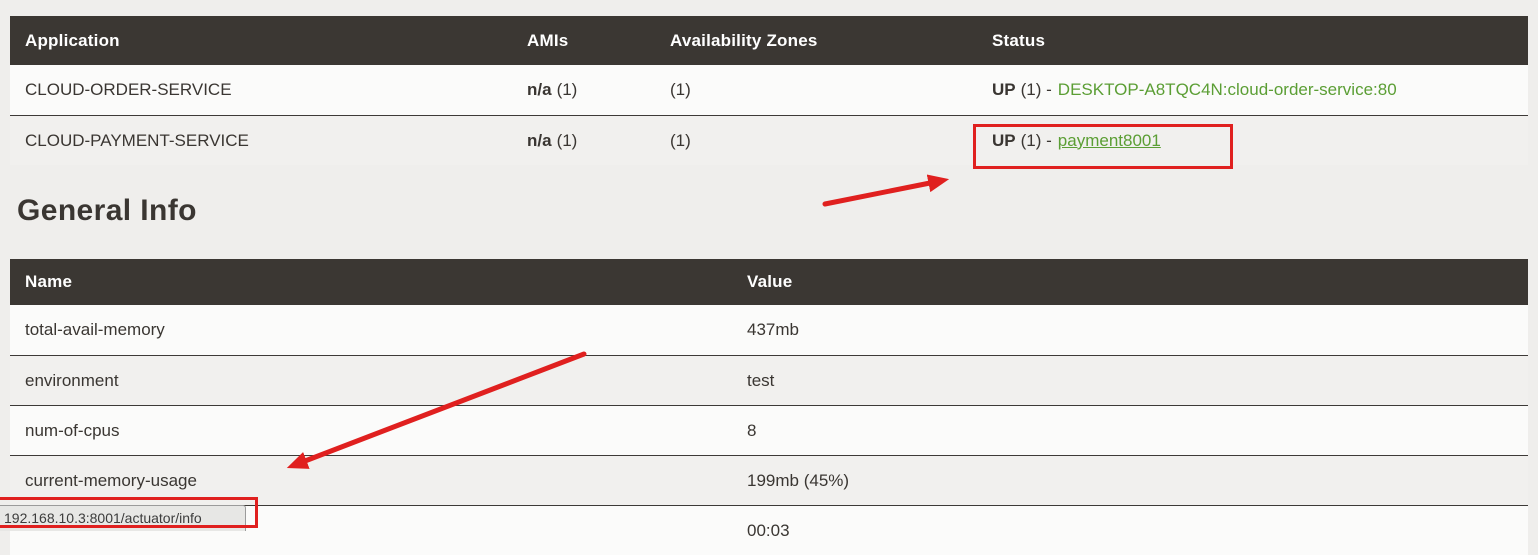  Describe the element at coordinates (1109, 140) in the screenshot. I see `instance-link-payment8001: payment8001` at that location.